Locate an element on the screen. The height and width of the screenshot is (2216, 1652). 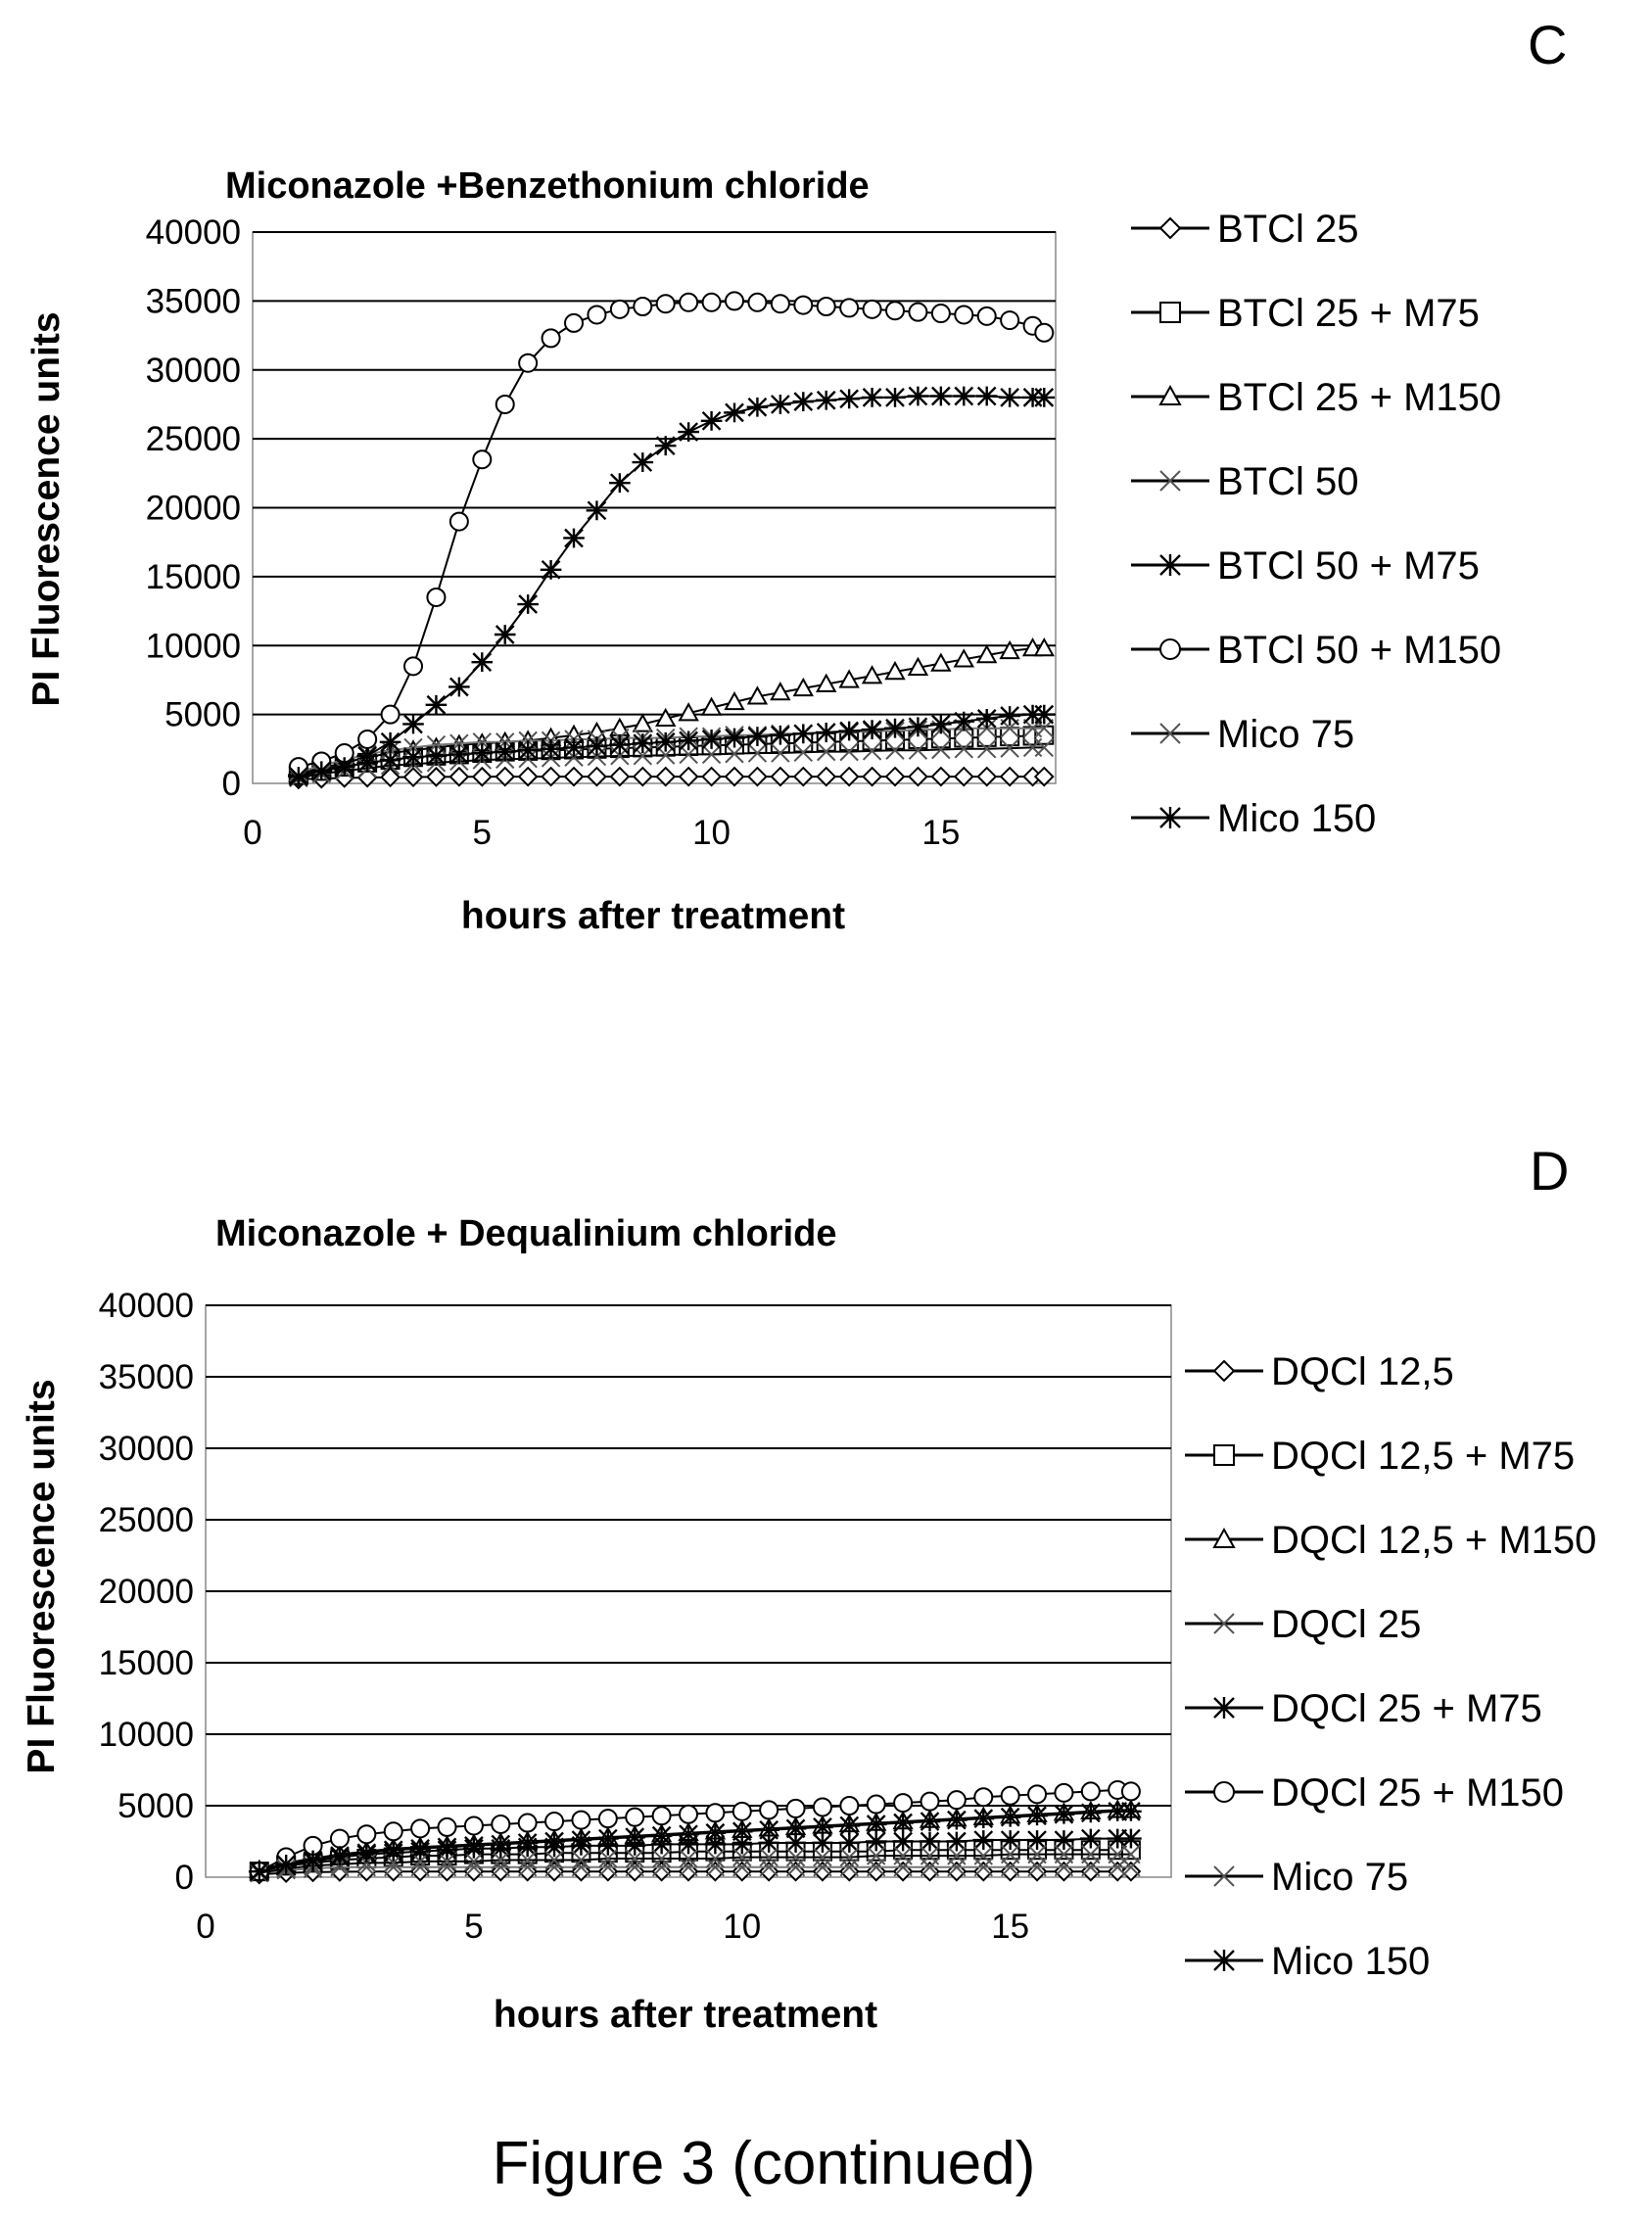
legend-entry: DQCl 25 + M75 is located at coordinates (1406, 1709).